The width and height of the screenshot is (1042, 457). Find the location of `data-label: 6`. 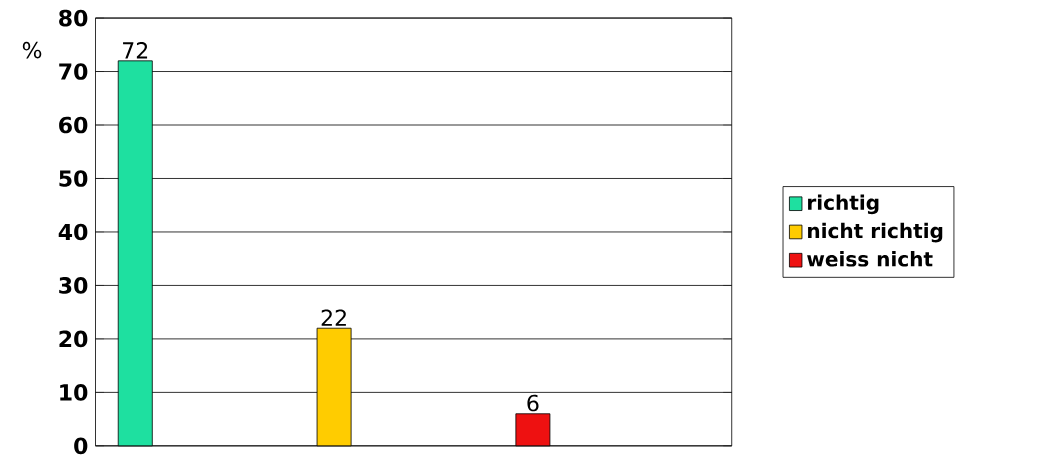

data-label: 6 is located at coordinates (533, 403).